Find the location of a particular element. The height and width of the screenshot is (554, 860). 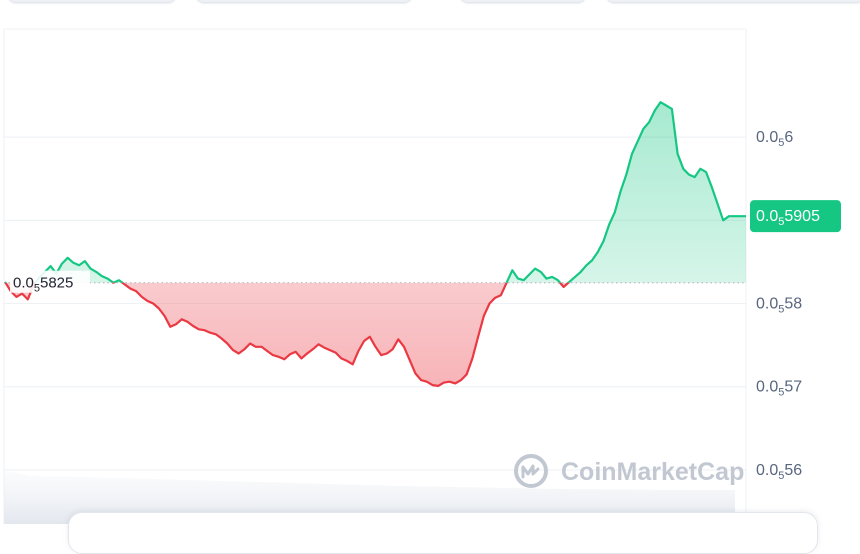

area-fill-below-reference is located at coordinates (287, 334).